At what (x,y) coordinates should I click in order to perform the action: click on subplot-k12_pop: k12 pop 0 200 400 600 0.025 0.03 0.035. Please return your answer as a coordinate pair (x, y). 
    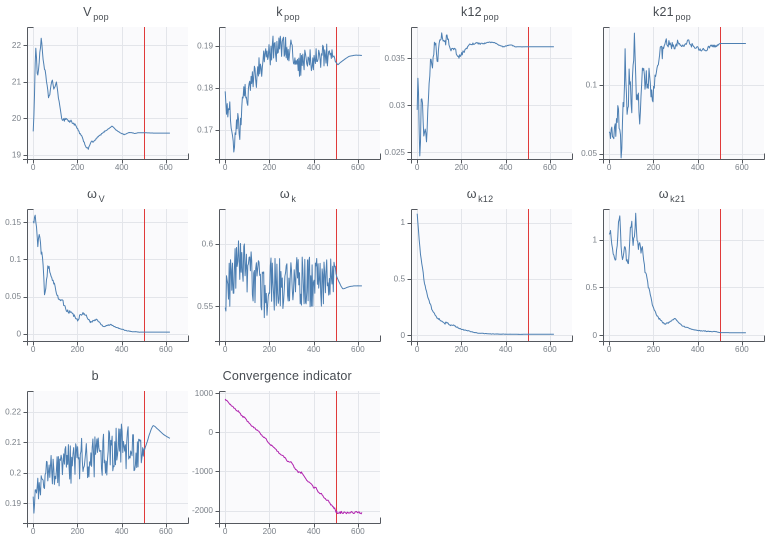
    Looking at the image, I should click on (480, 91).